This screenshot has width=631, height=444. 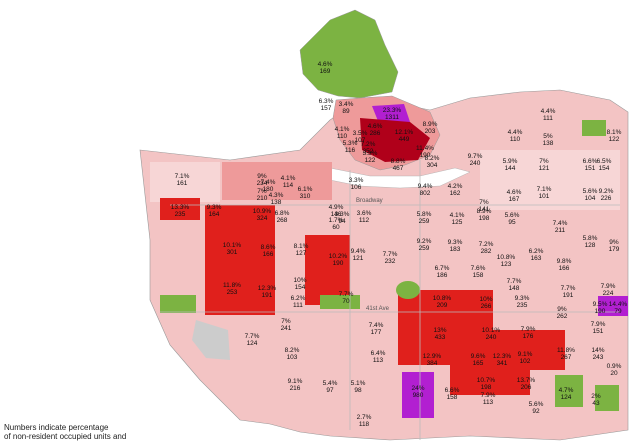 What do you see at coordinates (211, 340) in the screenshot?
I see `gray-area` at bounding box center [211, 340].